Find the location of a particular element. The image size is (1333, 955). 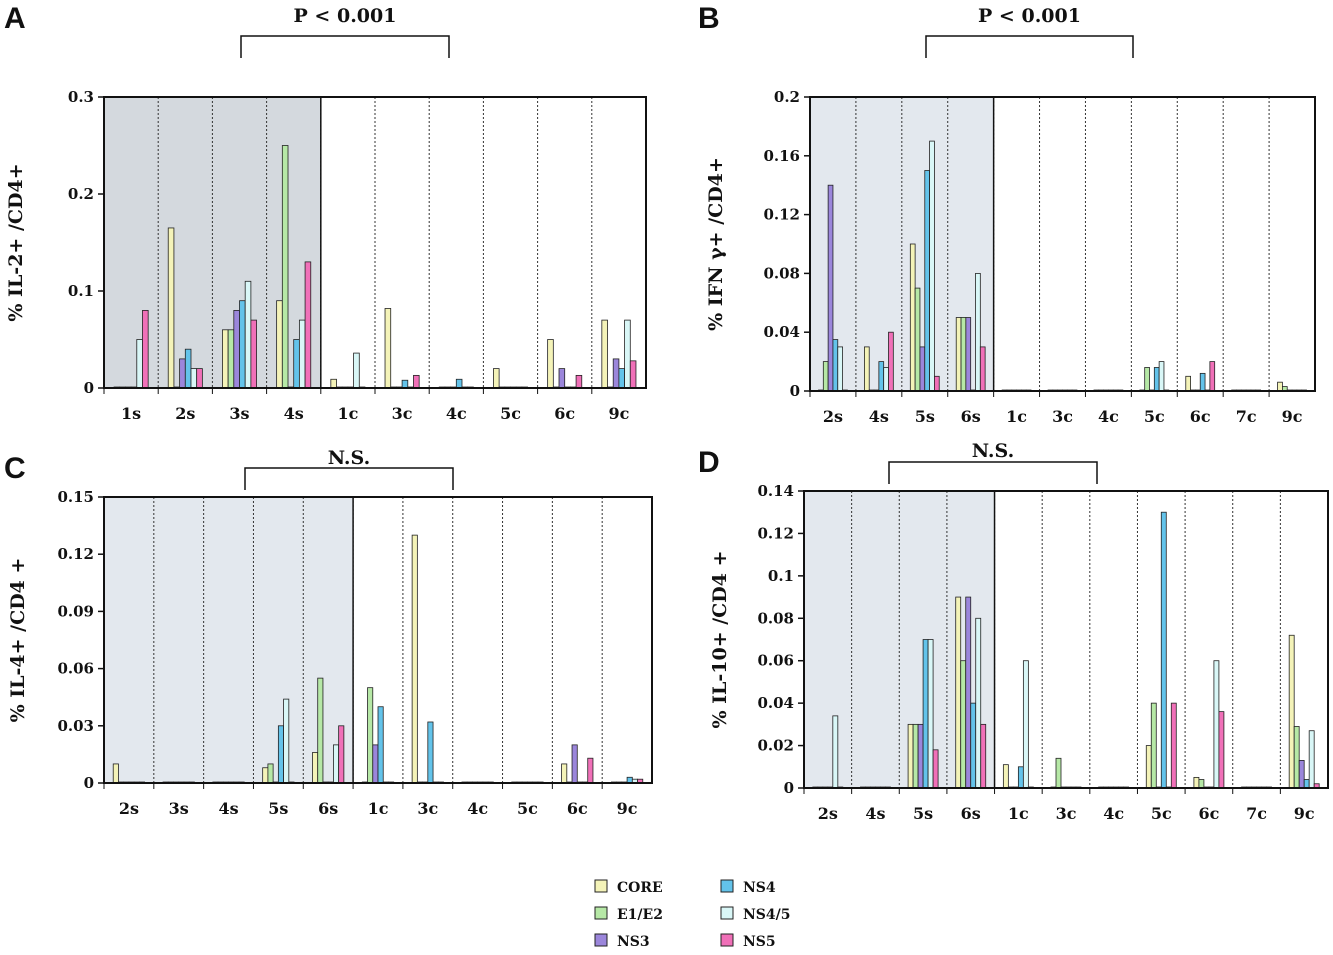

y-axis-label: % IL-2+ /CD4+ is located at coordinates (16, 242).